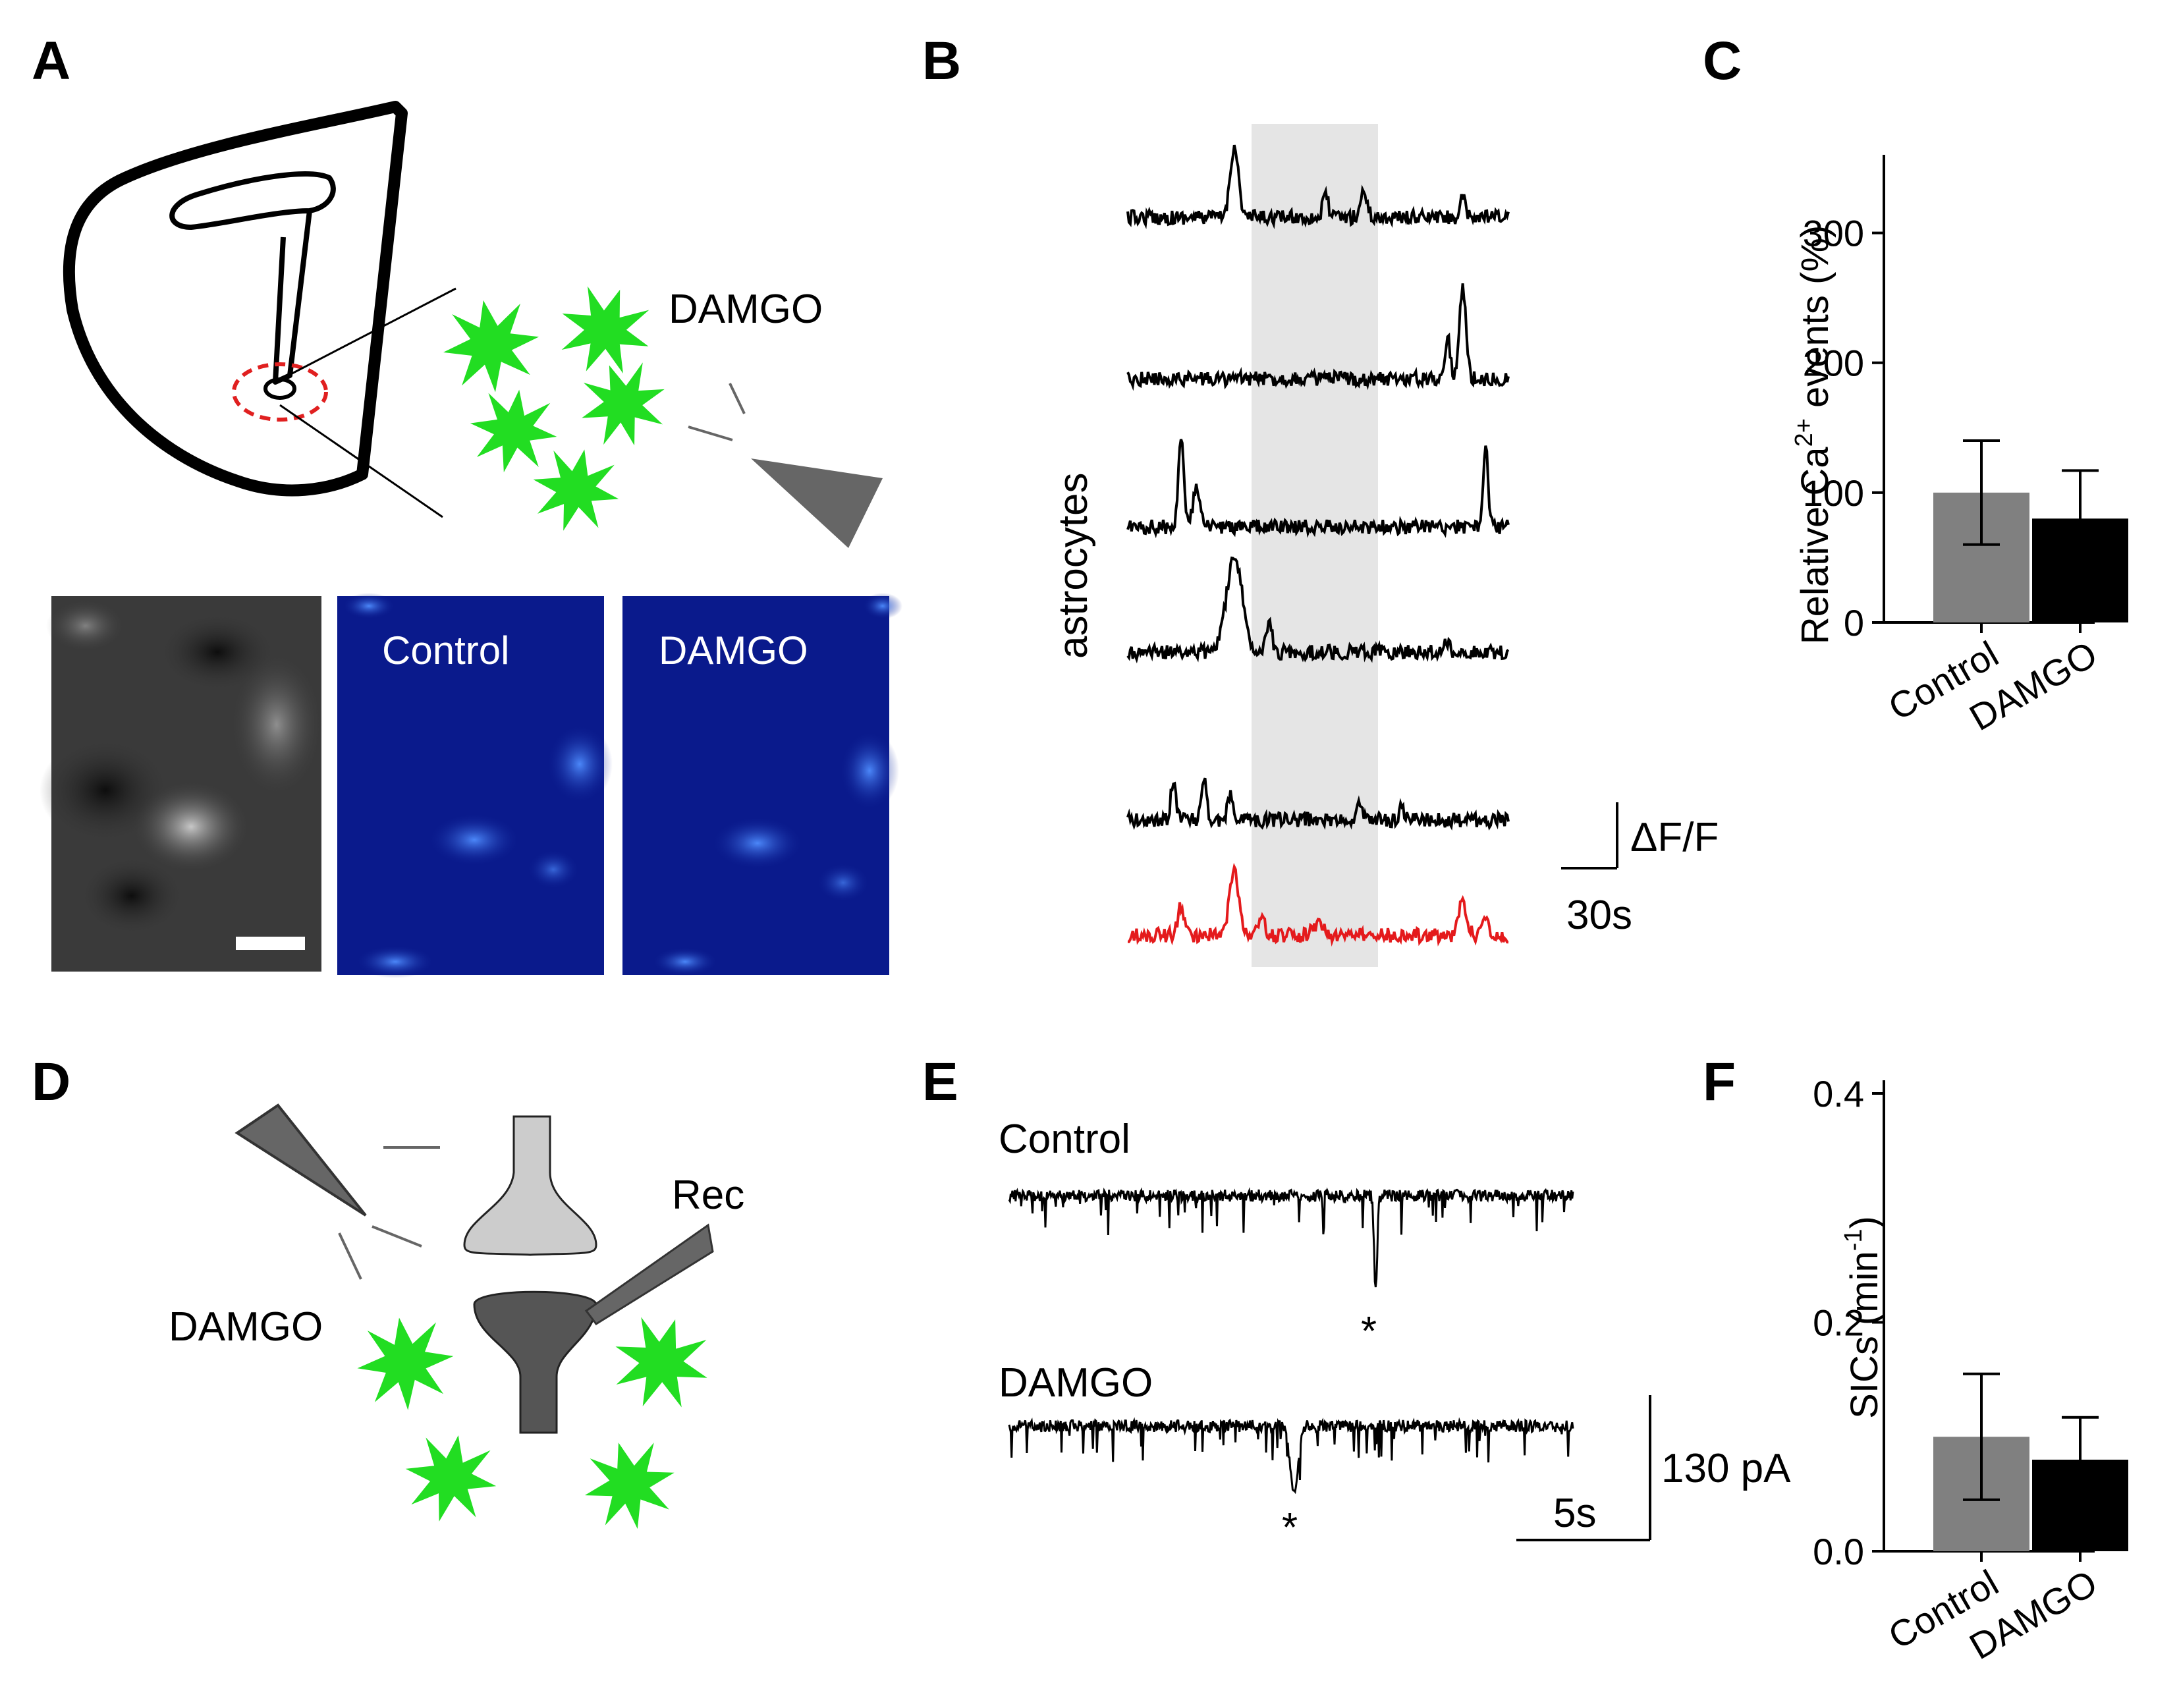 This screenshot has width=2179, height=1708. Describe the element at coordinates (246, 1327) in the screenshot. I see `damgo-label-d: DAMGO` at that location.